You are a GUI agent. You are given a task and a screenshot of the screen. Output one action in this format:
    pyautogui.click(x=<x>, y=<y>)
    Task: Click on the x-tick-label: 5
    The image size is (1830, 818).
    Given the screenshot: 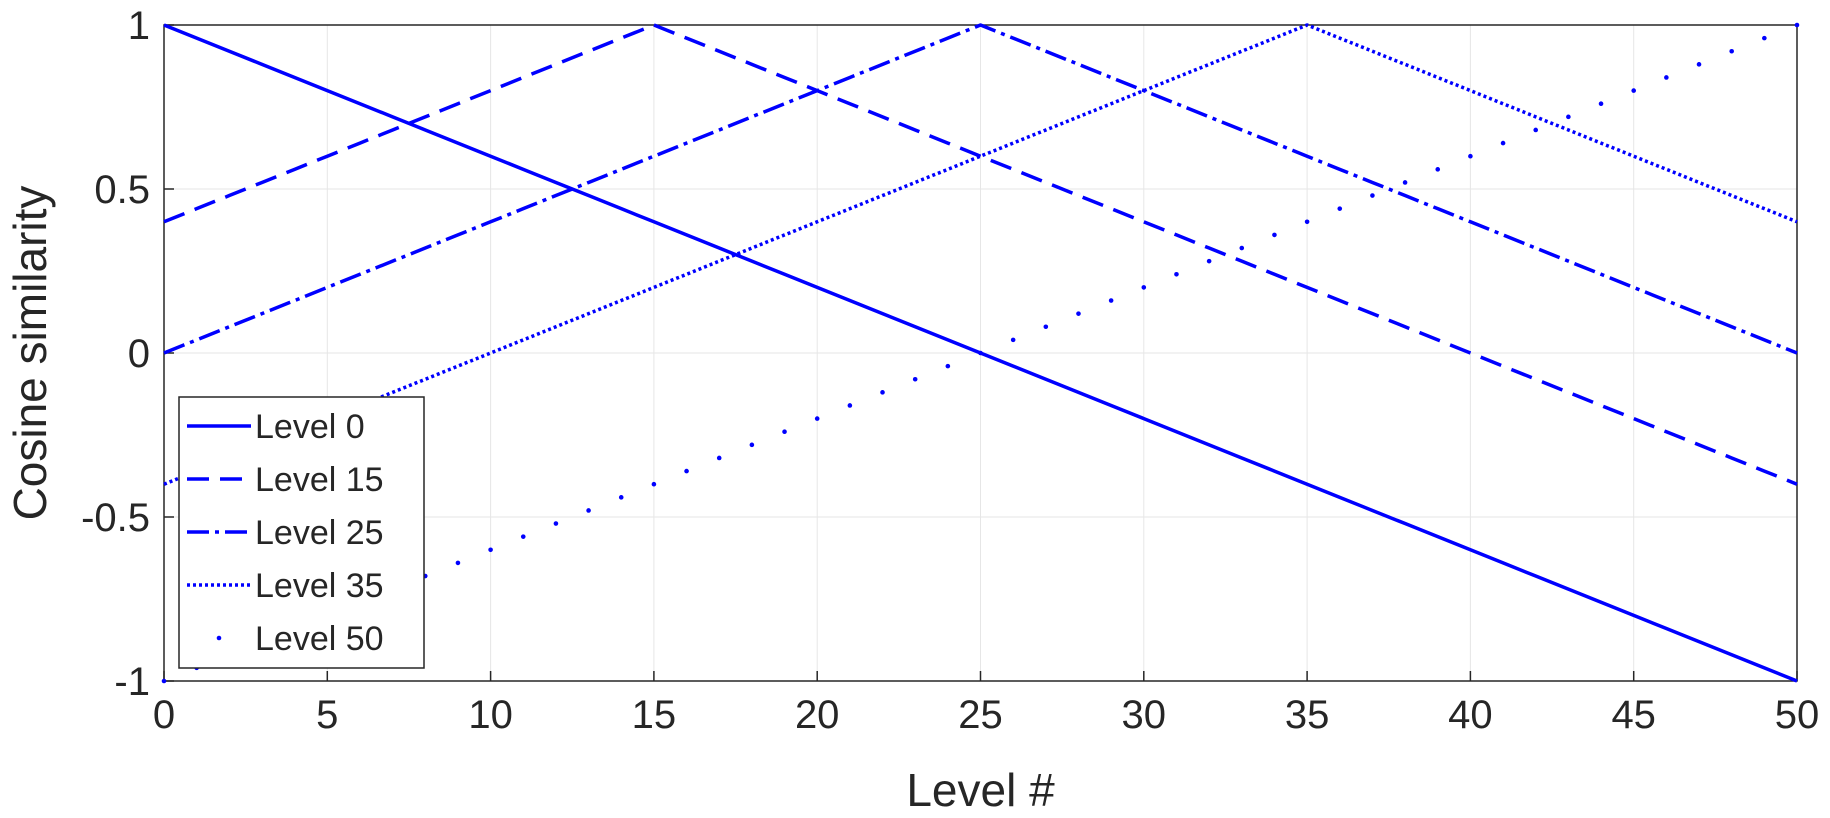 What is the action you would take?
    pyautogui.click(x=327, y=715)
    